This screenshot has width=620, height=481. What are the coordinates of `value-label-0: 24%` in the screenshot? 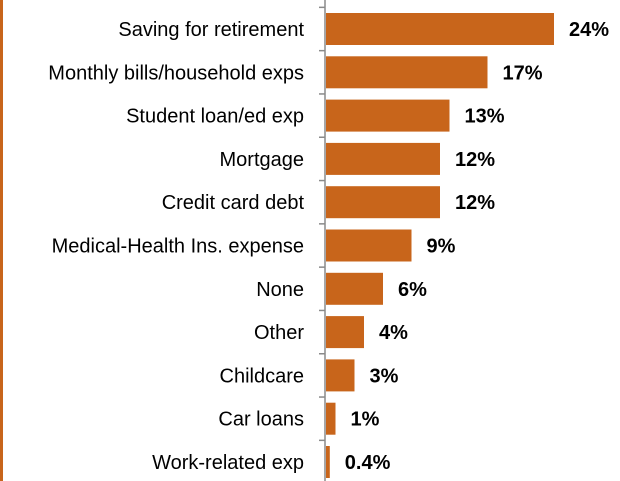 It's located at (589, 30).